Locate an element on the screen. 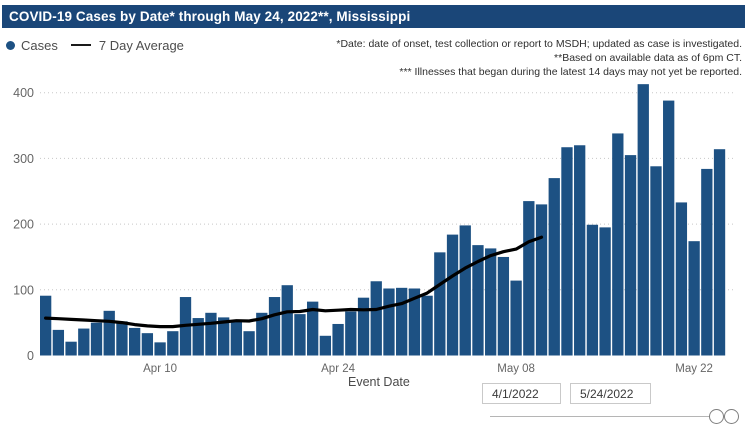 This screenshot has width=747, height=432. y-axis-label-100: 100 is located at coordinates (23, 290).